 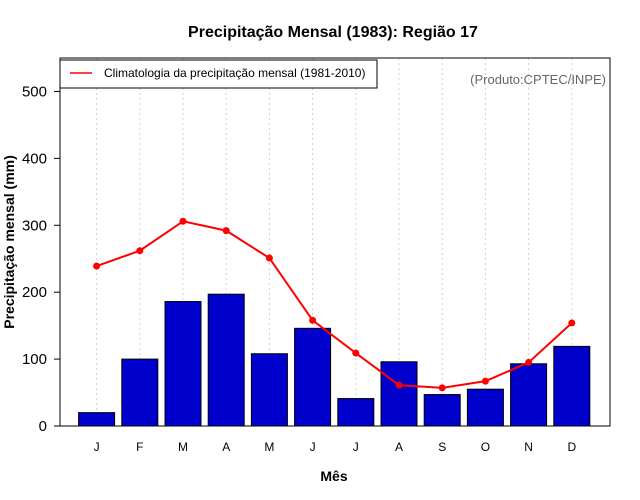 What do you see at coordinates (538, 79) in the screenshot?
I see `credit-label: (Produto:CPTEC/INPE)` at bounding box center [538, 79].